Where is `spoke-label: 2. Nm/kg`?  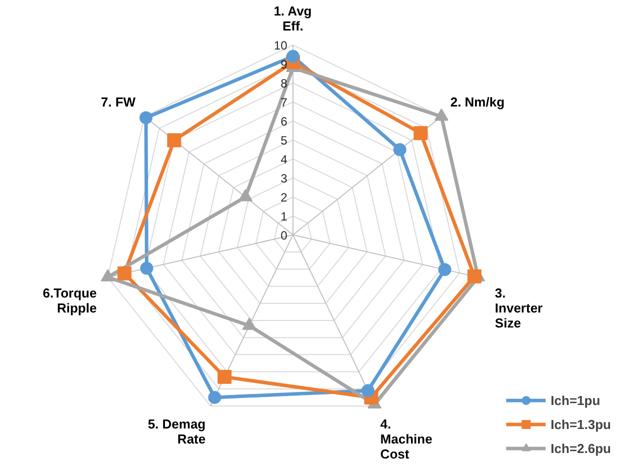 spoke-label: 2. Nm/kg is located at coordinates (477, 102).